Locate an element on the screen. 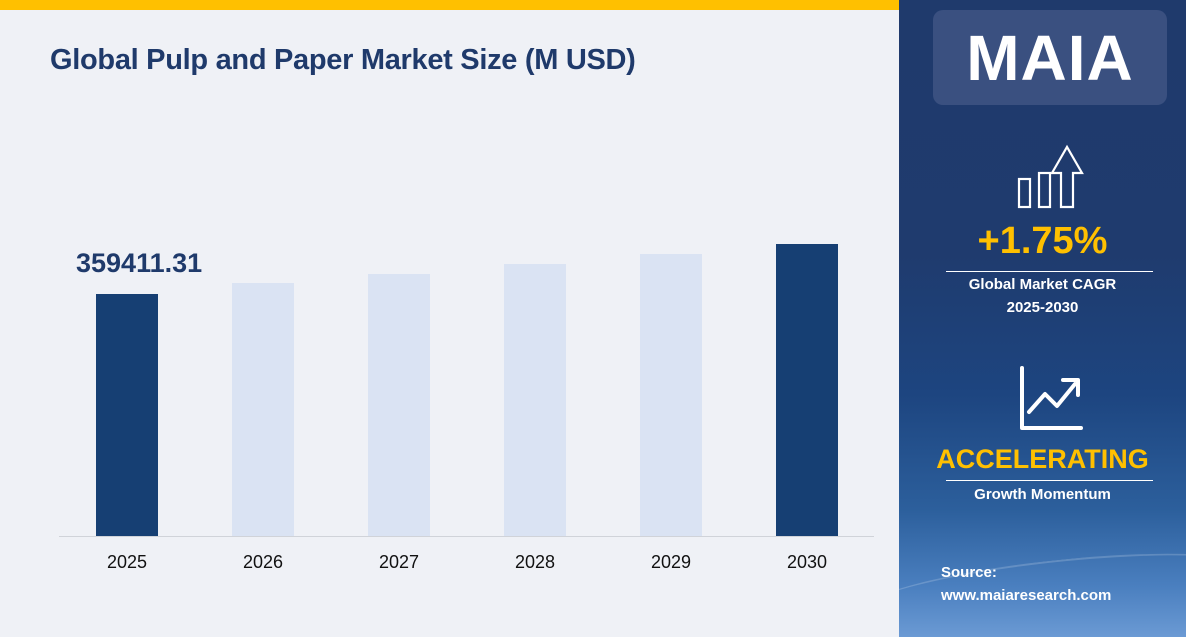 This screenshot has width=1186, height=637. momentum-label: Growth Momentum is located at coordinates (1042, 494).